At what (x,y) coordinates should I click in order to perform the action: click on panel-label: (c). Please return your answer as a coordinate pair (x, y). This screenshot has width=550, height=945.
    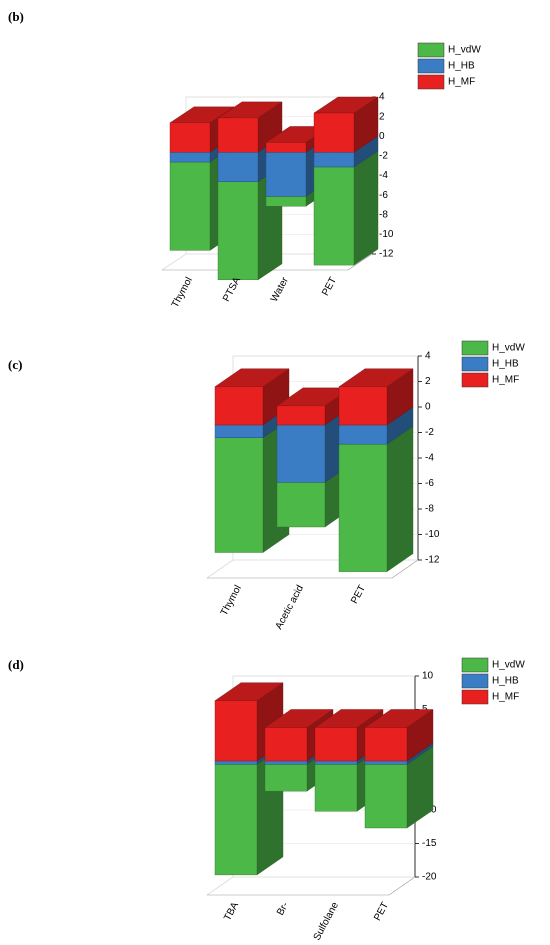
    Looking at the image, I should click on (15, 364).